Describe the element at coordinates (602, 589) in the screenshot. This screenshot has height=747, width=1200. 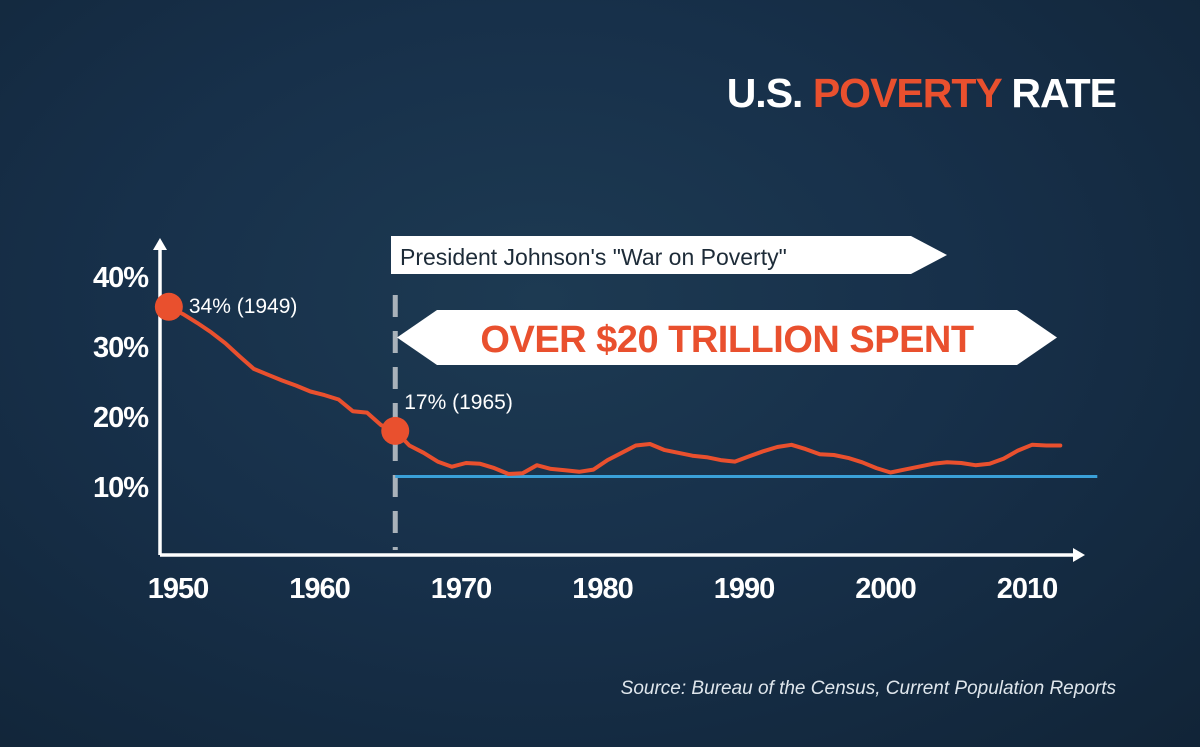
I see `x-tick-label: 1980` at that location.